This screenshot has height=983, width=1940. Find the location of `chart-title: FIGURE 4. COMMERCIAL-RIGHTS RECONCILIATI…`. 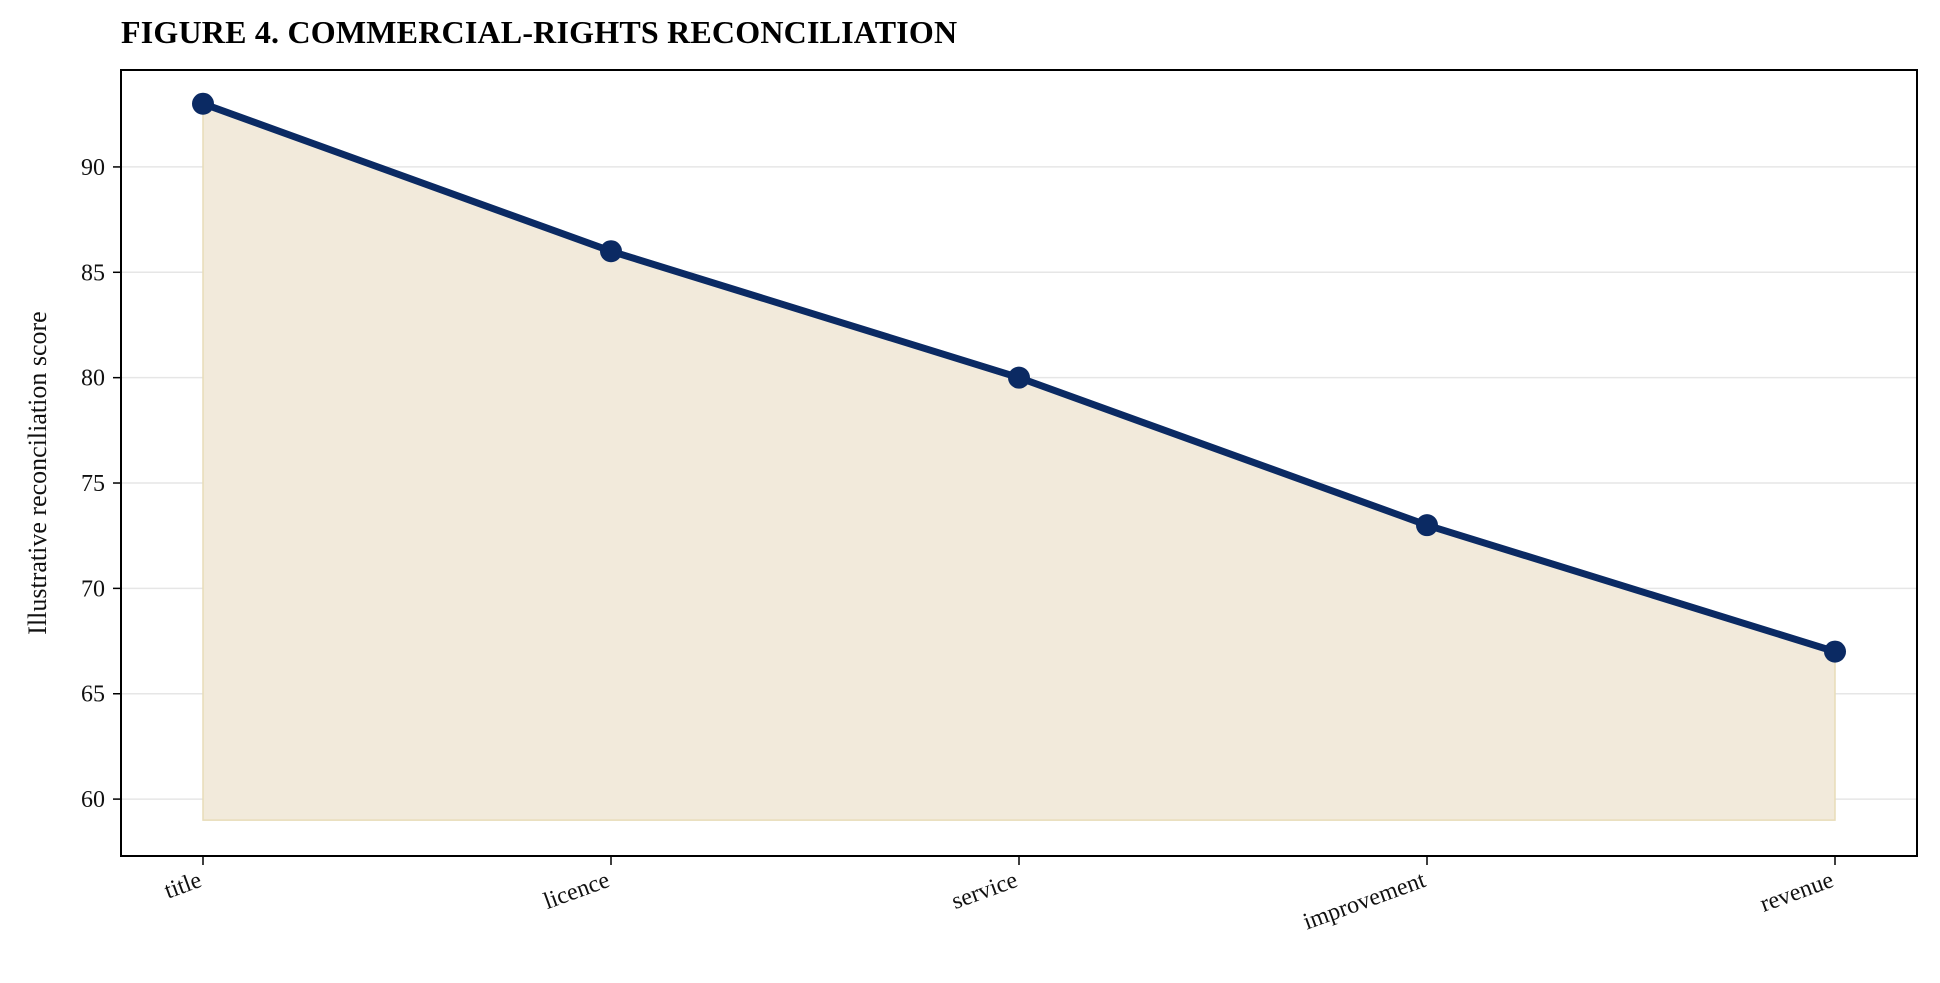

chart-title: FIGURE 4. COMMERCIAL-RIGHTS RECONCILIATI… is located at coordinates (539, 32).